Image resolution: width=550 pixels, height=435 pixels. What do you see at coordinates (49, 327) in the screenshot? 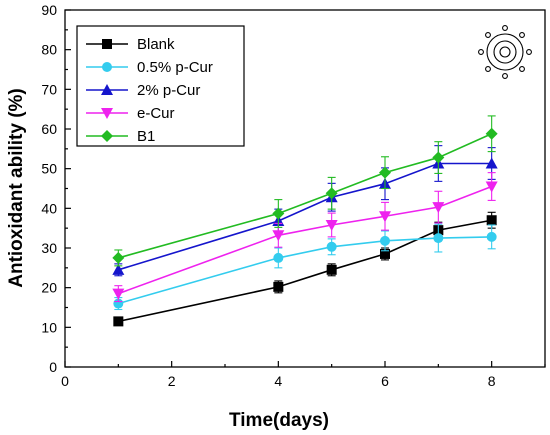
I see `y-tick-label: 10` at bounding box center [49, 327].